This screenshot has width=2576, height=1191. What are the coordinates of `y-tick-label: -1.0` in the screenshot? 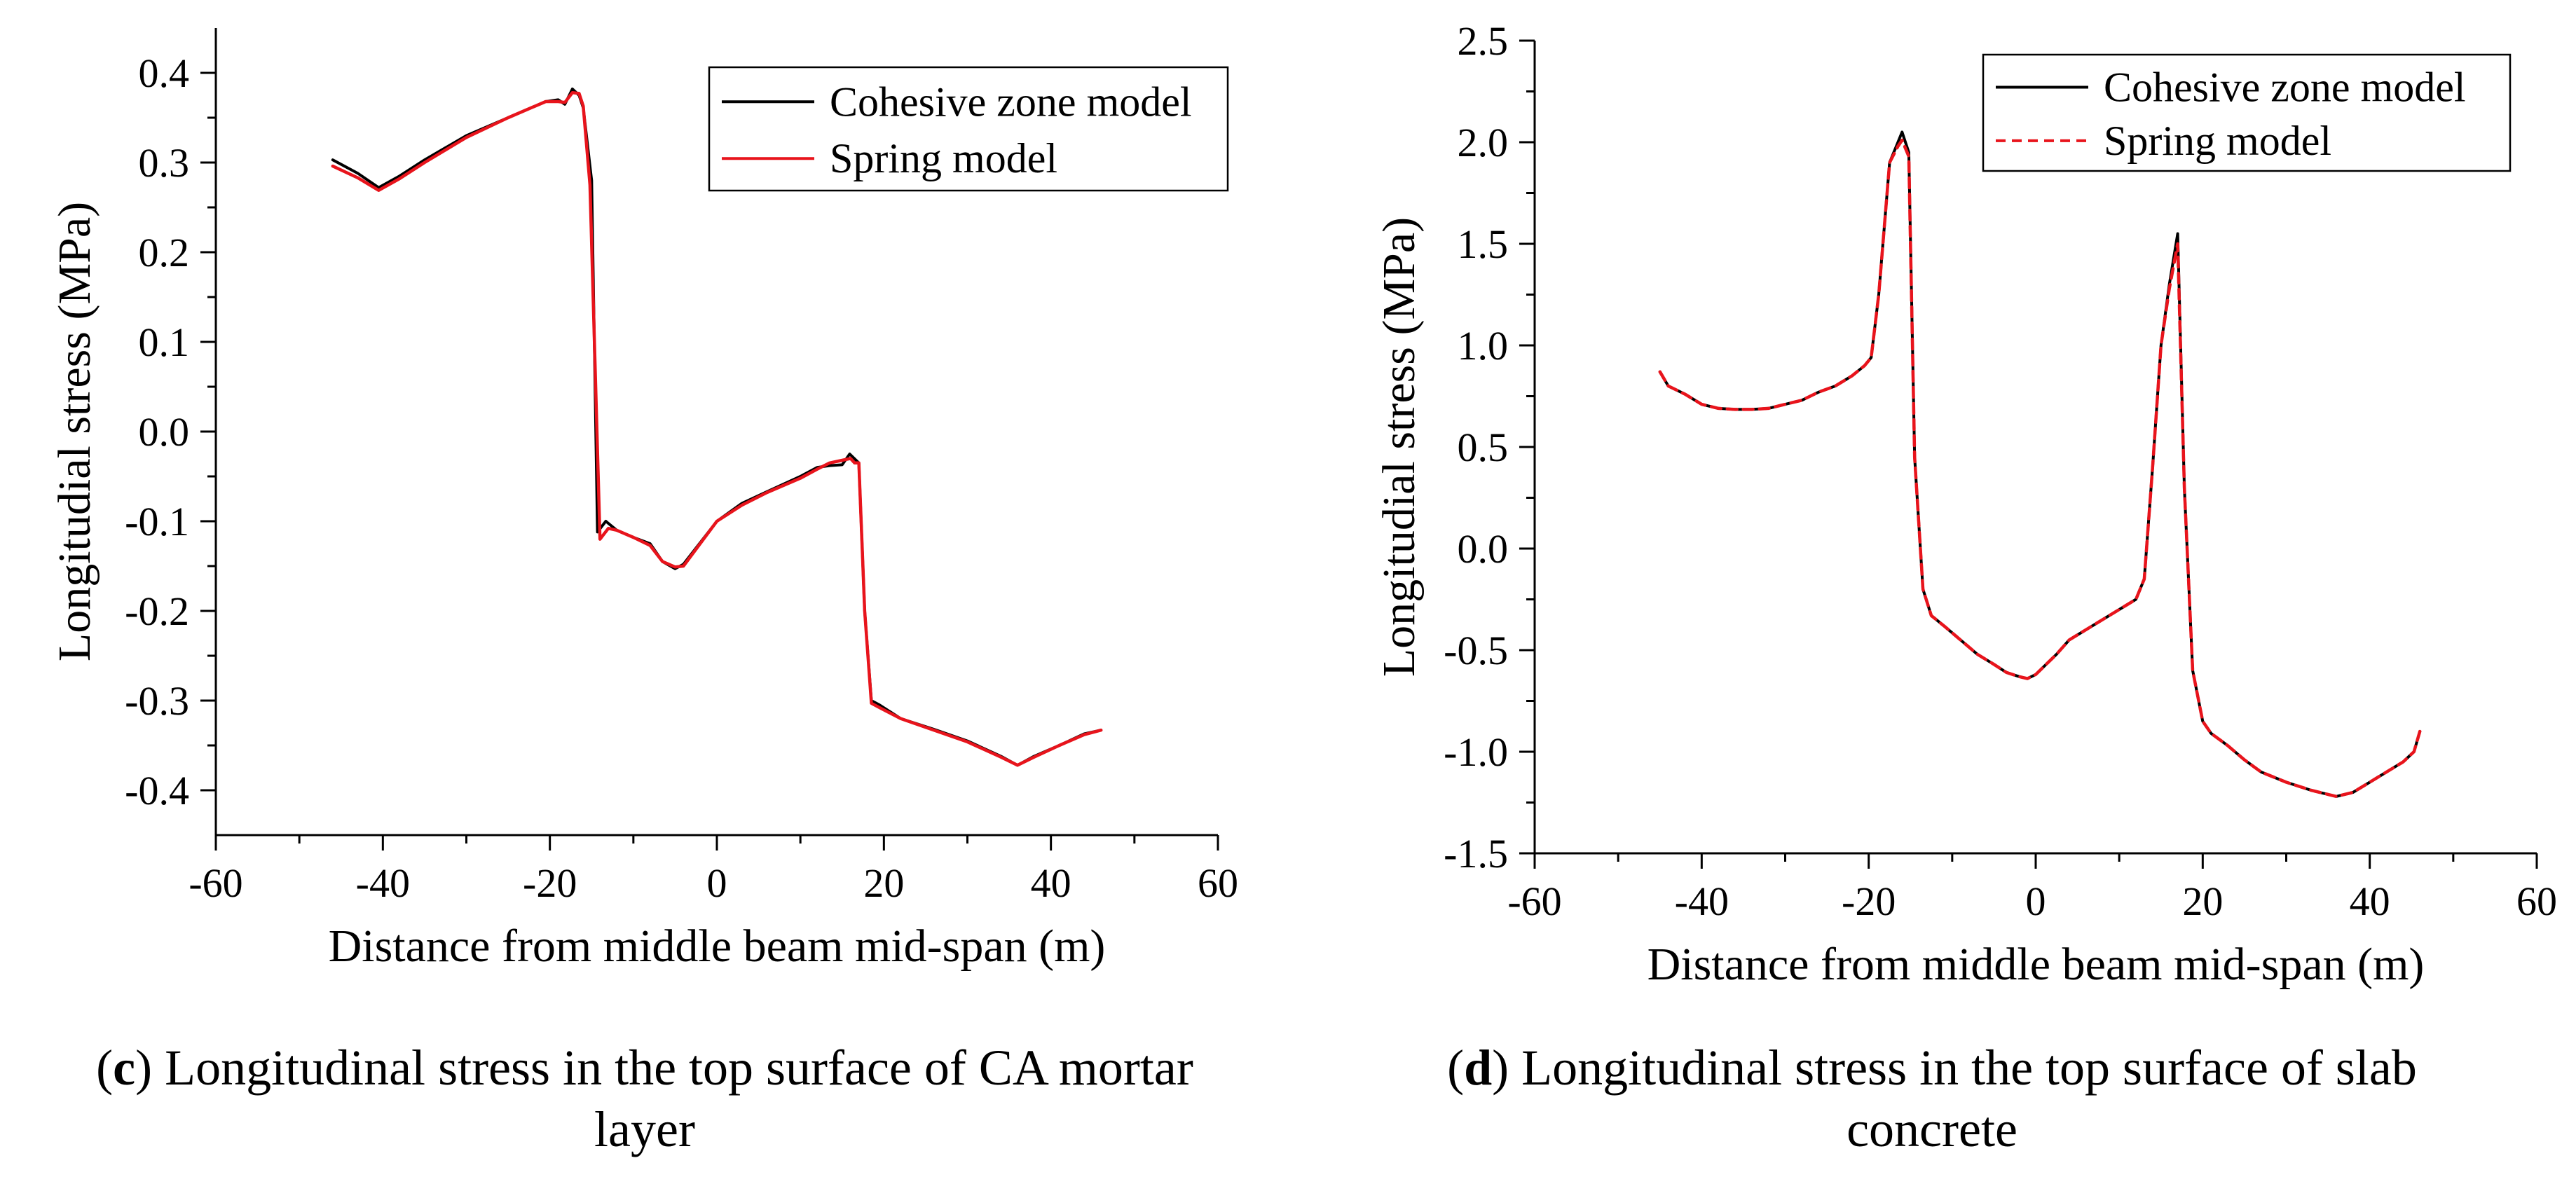 It's located at (1476, 752).